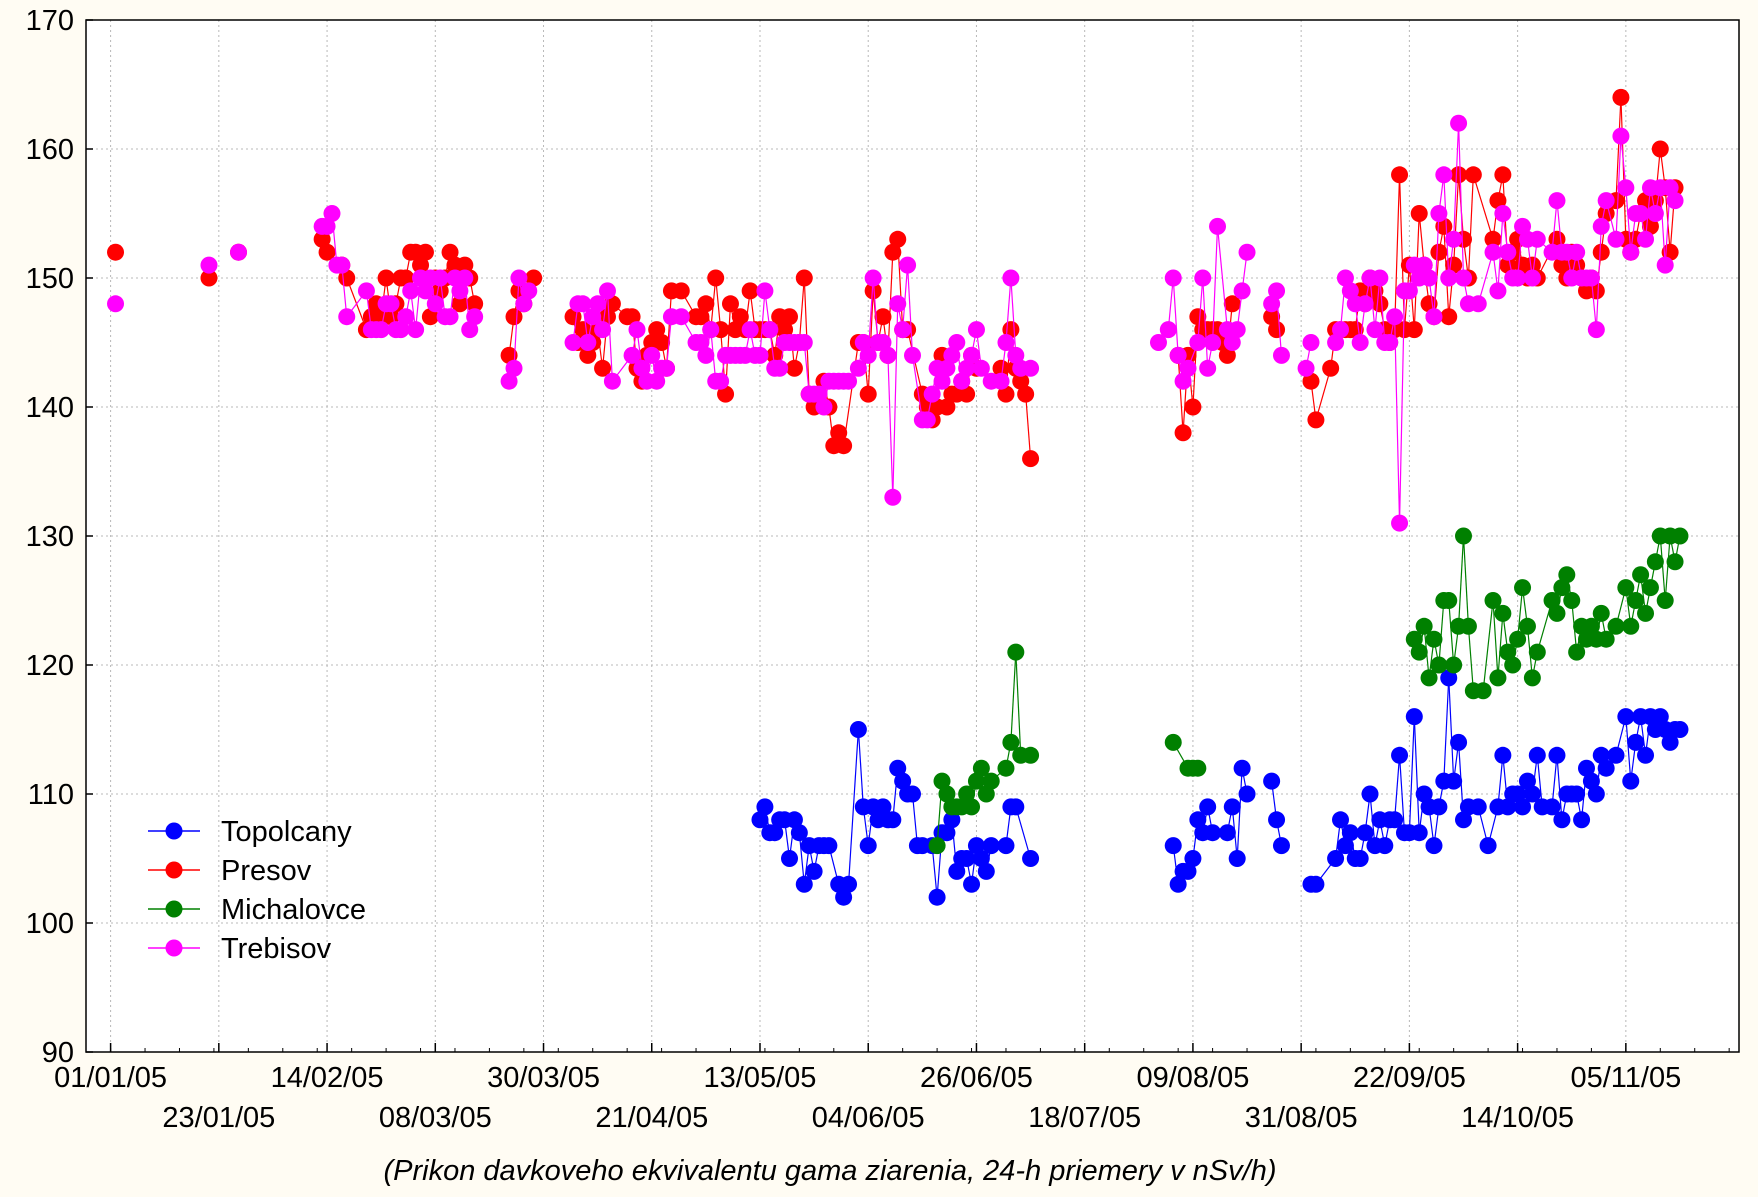  I want to click on y-tick-label: 110, so click(51, 795).